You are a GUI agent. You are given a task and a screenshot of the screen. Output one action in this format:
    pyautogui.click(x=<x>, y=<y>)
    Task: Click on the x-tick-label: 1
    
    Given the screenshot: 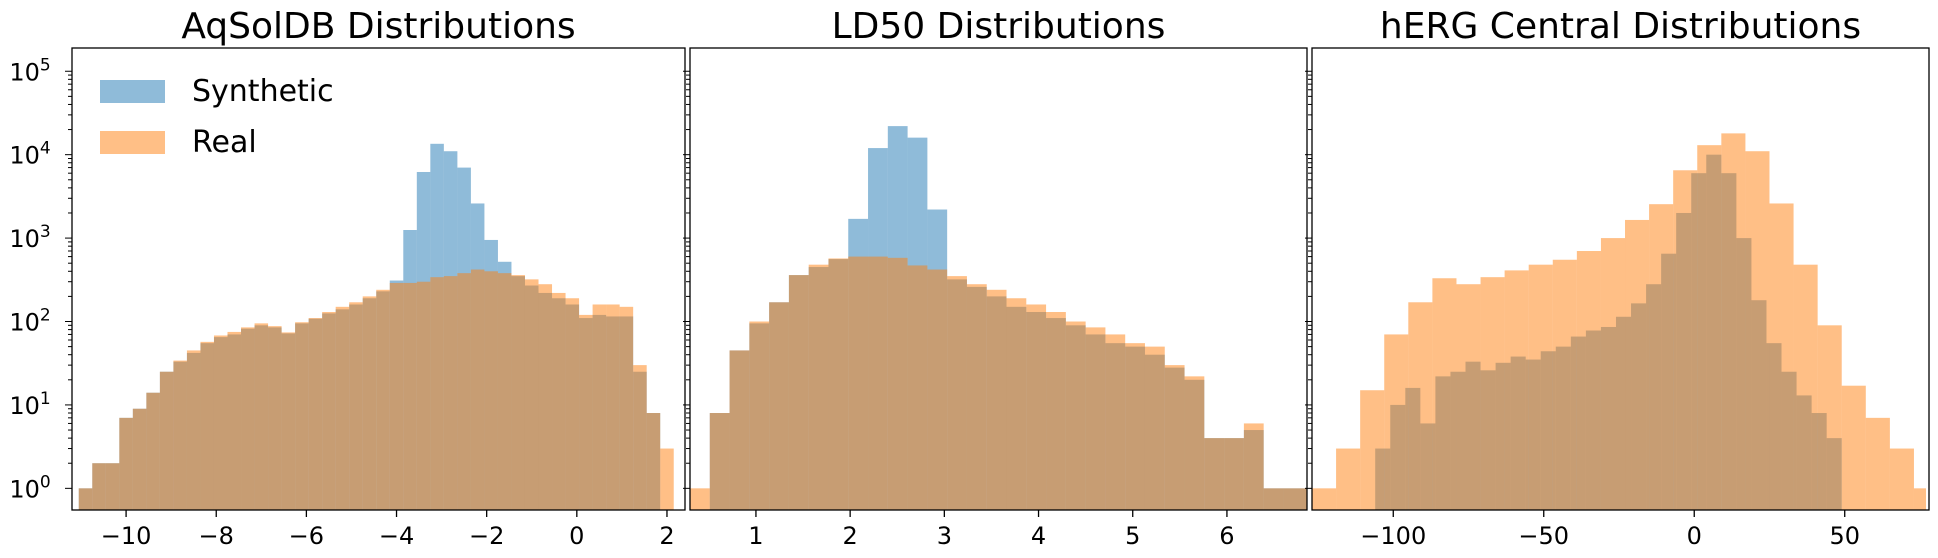 What is the action you would take?
    pyautogui.click(x=755, y=536)
    